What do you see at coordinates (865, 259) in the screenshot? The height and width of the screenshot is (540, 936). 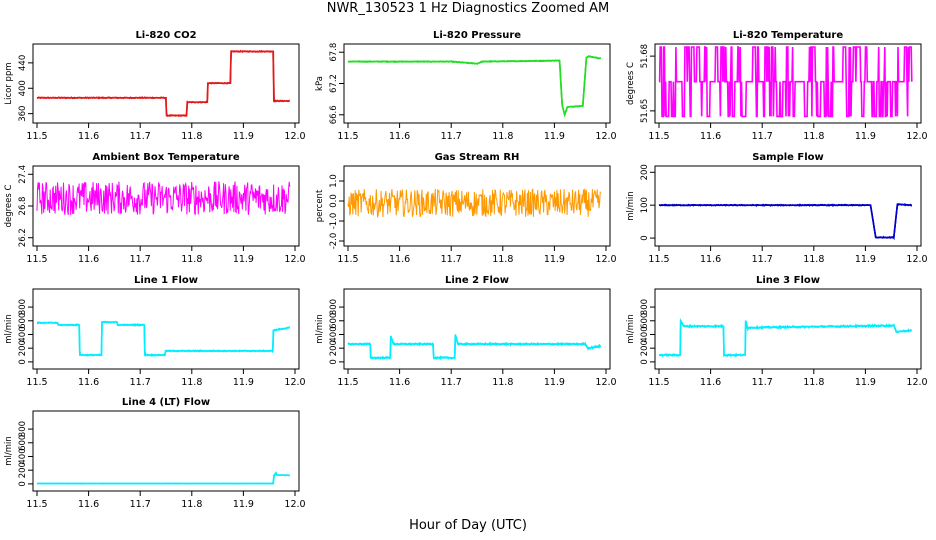 I see `panel-6-x-tick-label: 11.9` at bounding box center [865, 259].